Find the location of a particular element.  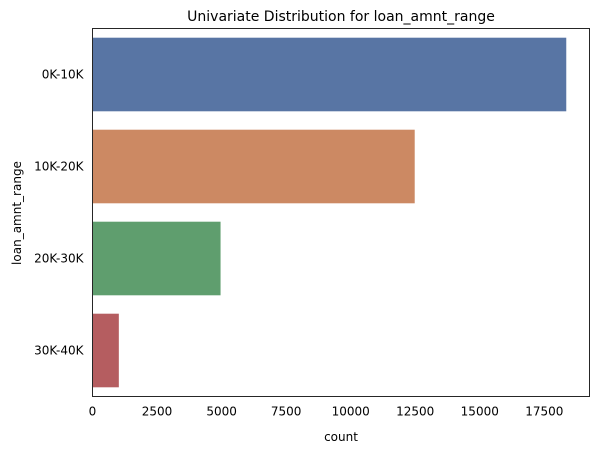

x-tick-label: 17500 is located at coordinates (544, 412).